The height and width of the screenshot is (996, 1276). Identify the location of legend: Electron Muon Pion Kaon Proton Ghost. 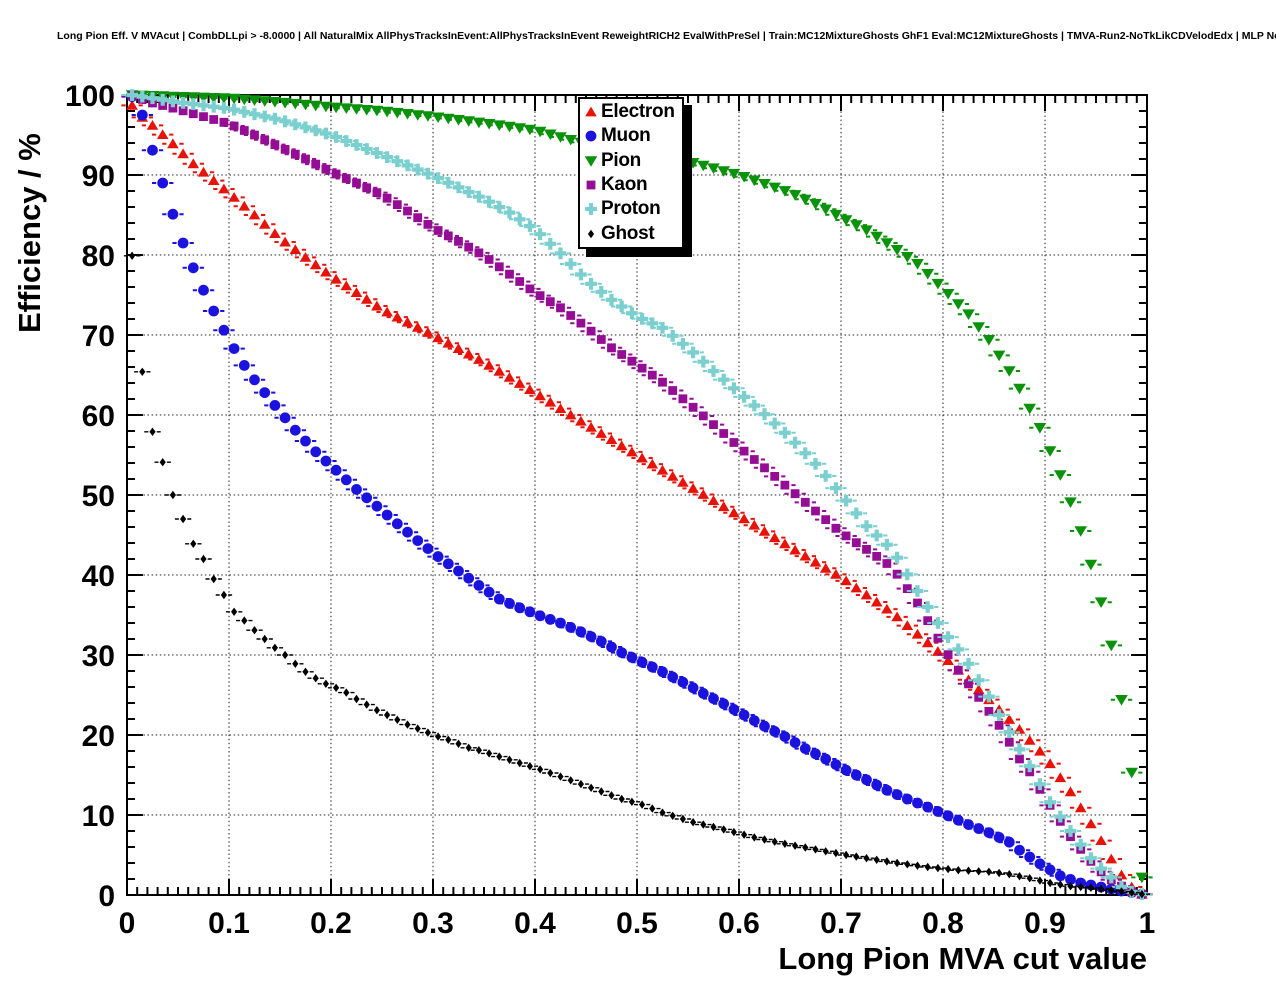
(631, 173).